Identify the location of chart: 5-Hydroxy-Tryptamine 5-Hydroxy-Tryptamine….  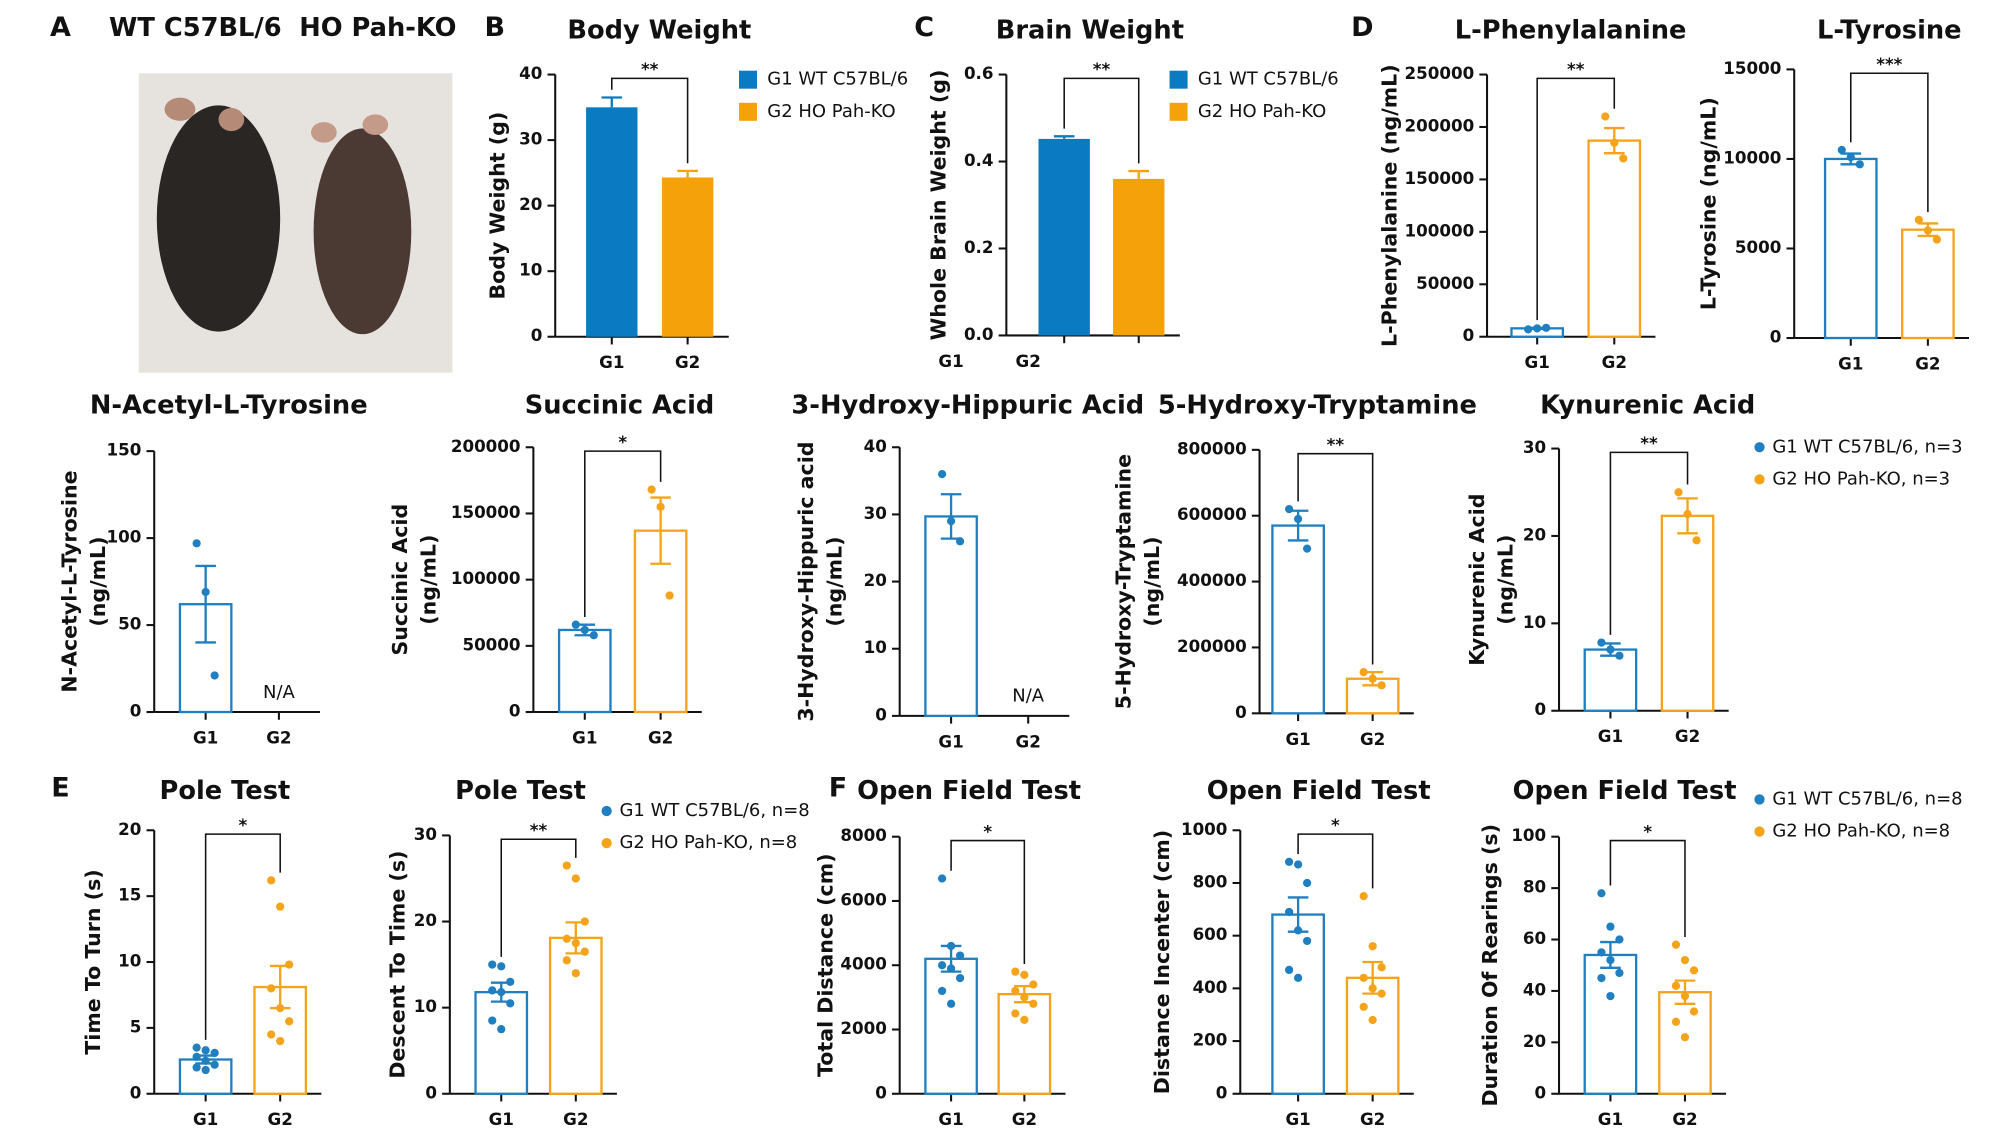
(1294, 570).